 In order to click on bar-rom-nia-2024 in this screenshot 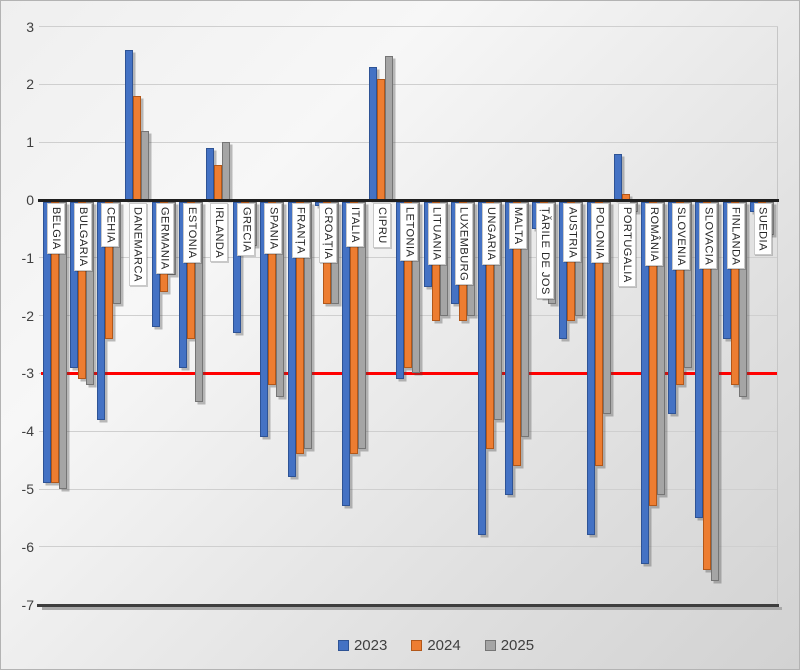, I will do `click(652, 354)`.